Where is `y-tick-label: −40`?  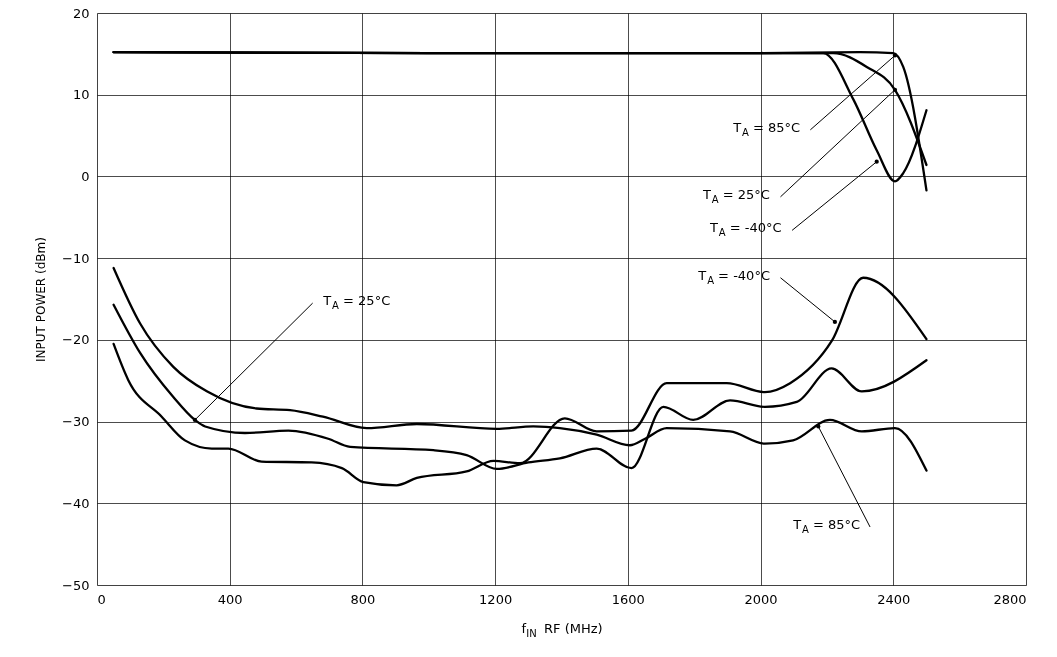 y-tick-label: −40 is located at coordinates (76, 503).